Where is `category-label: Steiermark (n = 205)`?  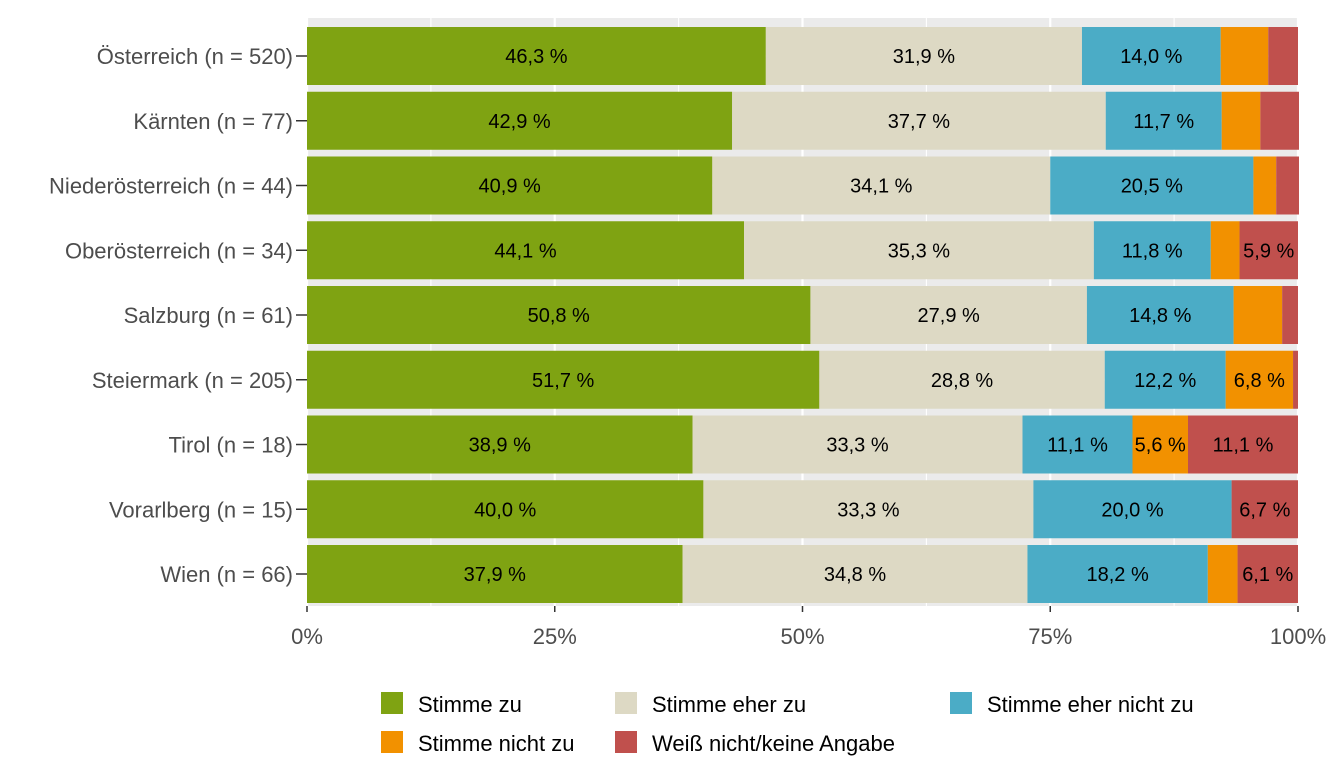
category-label: Steiermark (n = 205) is located at coordinates (192, 380).